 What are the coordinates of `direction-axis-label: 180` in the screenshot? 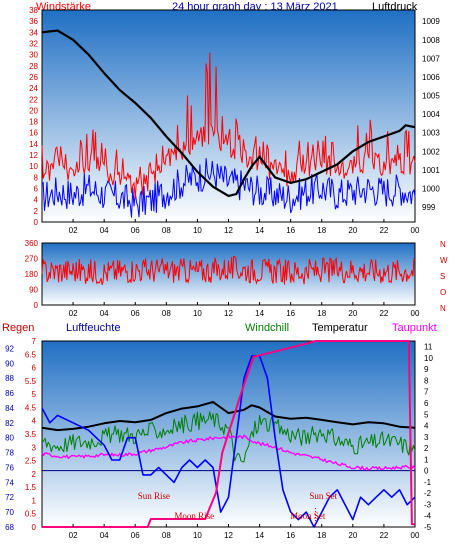 It's located at (32, 274).